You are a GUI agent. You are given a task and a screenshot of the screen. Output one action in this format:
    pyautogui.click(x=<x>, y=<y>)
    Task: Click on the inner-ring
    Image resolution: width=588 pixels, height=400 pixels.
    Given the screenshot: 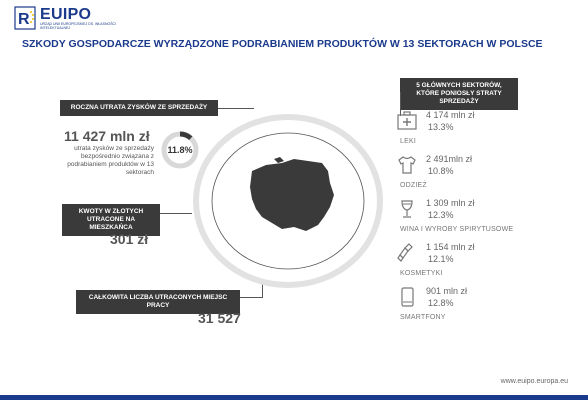 What is the action you would take?
    pyautogui.click(x=288, y=201)
    